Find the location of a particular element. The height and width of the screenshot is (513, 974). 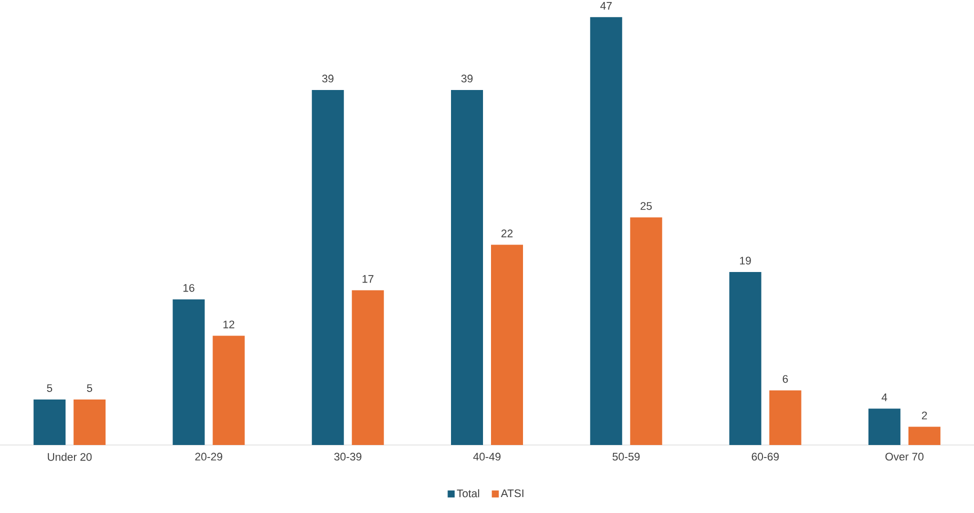

x-tick-label: 20-29 is located at coordinates (208, 456).